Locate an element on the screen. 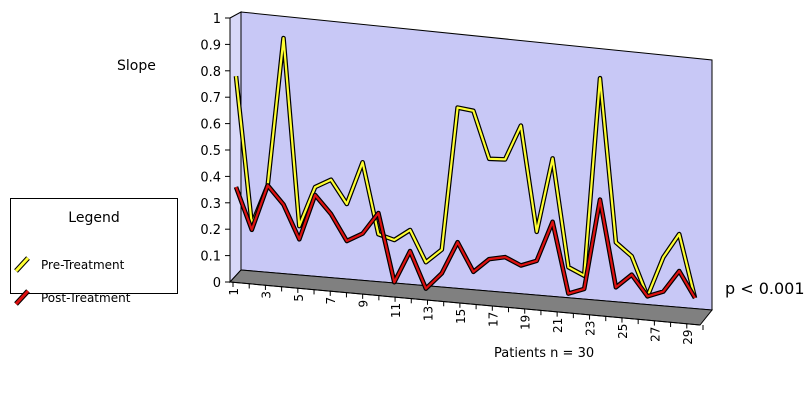  y-tick-label: 0.1 is located at coordinates (210, 257).